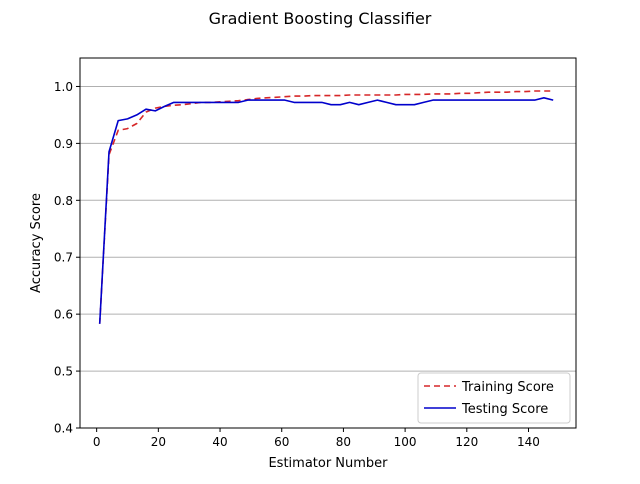 This screenshot has width=640, height=484. Describe the element at coordinates (63, 258) in the screenshot. I see `y-tick-label: 0.7` at that location.